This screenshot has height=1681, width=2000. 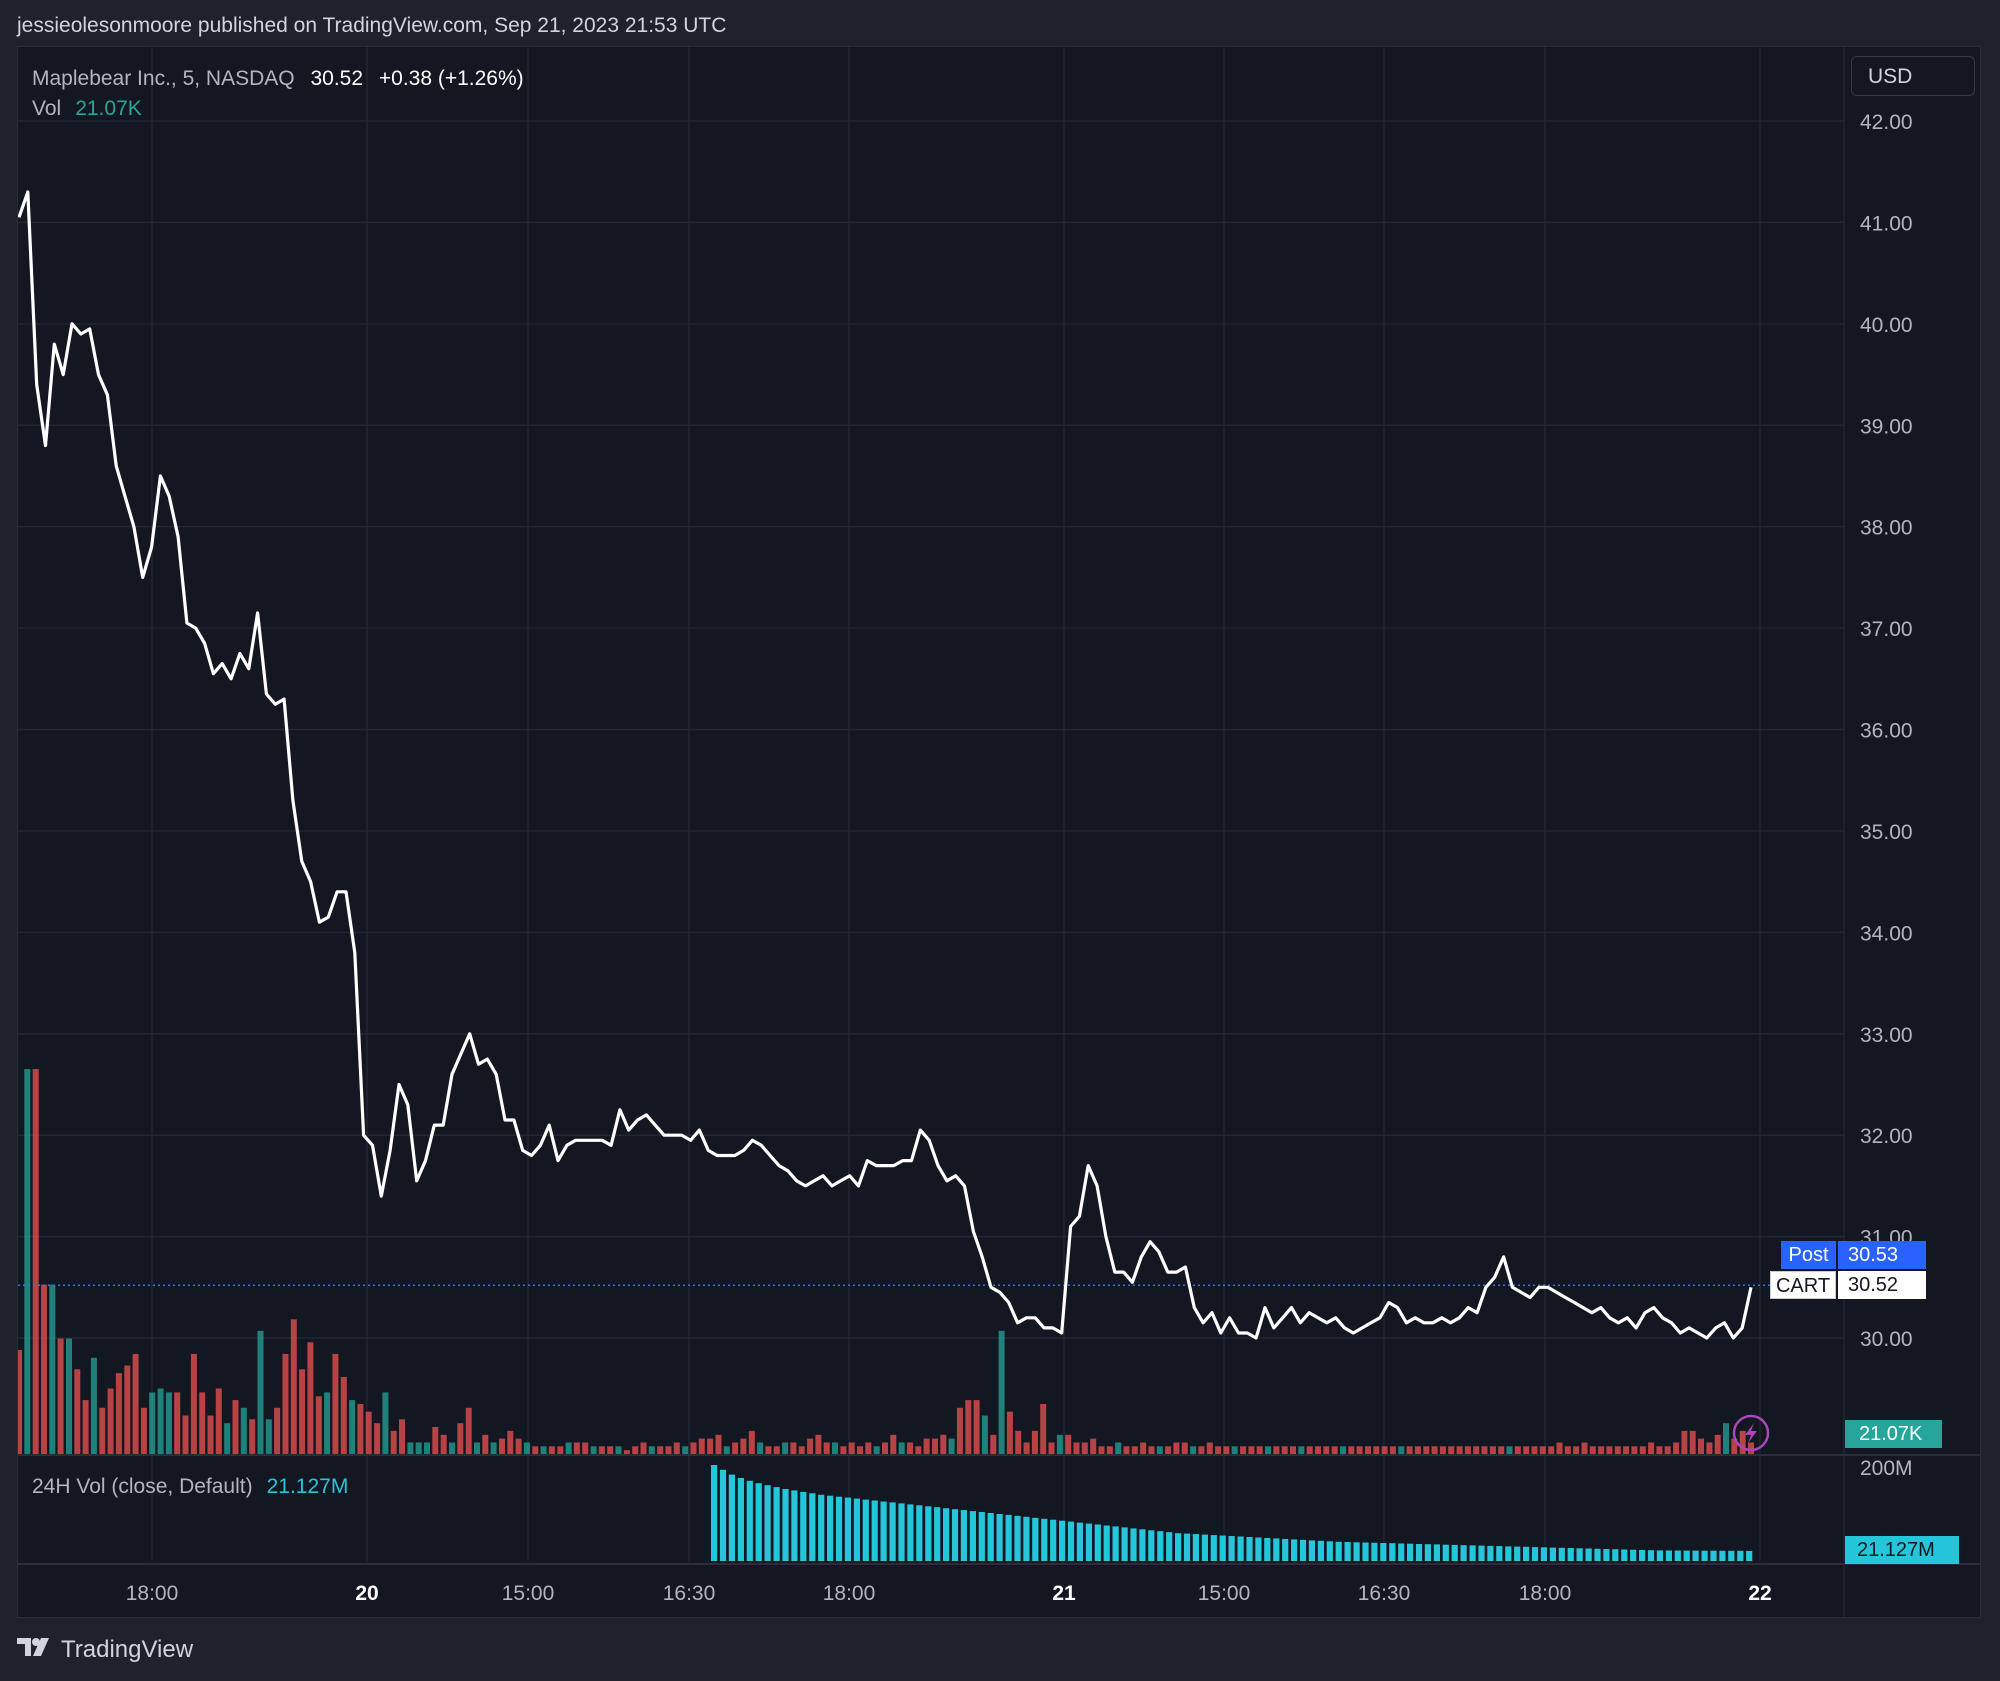 I want to click on vol24-label: 24H Vol (close, Default), so click(x=142, y=1486).